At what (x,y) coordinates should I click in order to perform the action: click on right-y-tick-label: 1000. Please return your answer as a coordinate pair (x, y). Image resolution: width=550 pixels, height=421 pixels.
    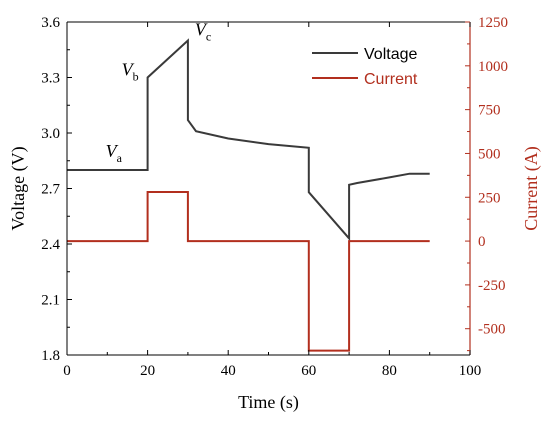
    Looking at the image, I should click on (493, 67).